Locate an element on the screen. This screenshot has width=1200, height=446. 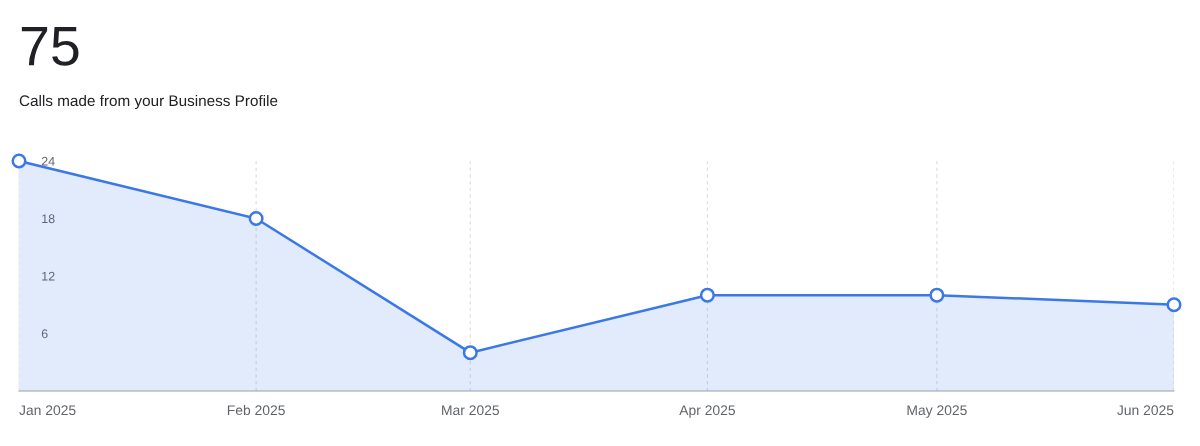
x-tick-label: May 2025 is located at coordinates (937, 411).